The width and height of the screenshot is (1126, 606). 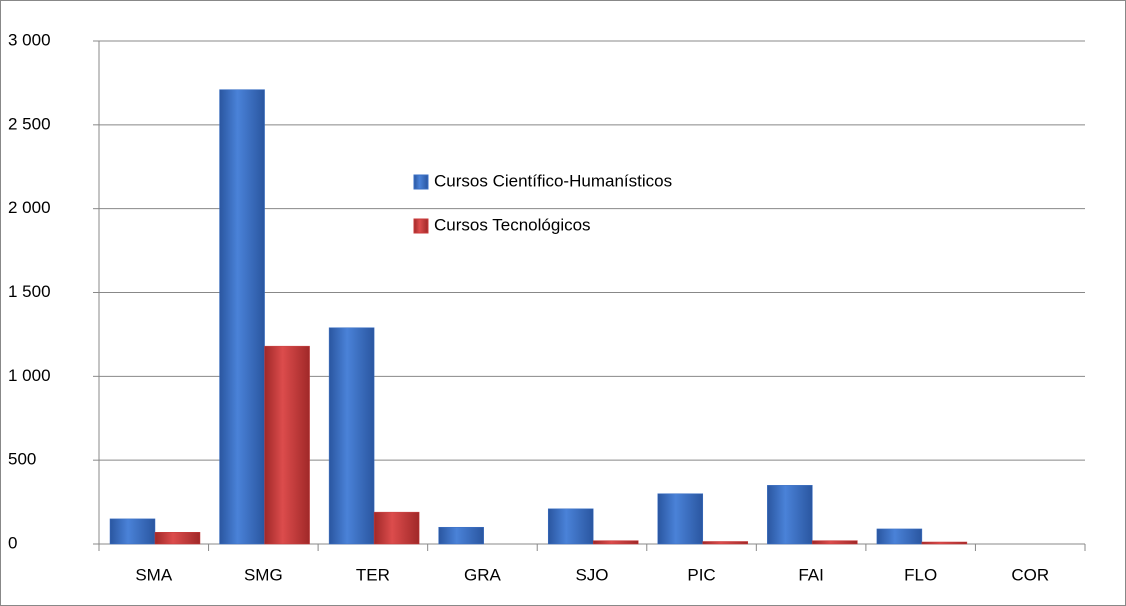 I want to click on y-tick-label: 0, so click(x=12, y=542).